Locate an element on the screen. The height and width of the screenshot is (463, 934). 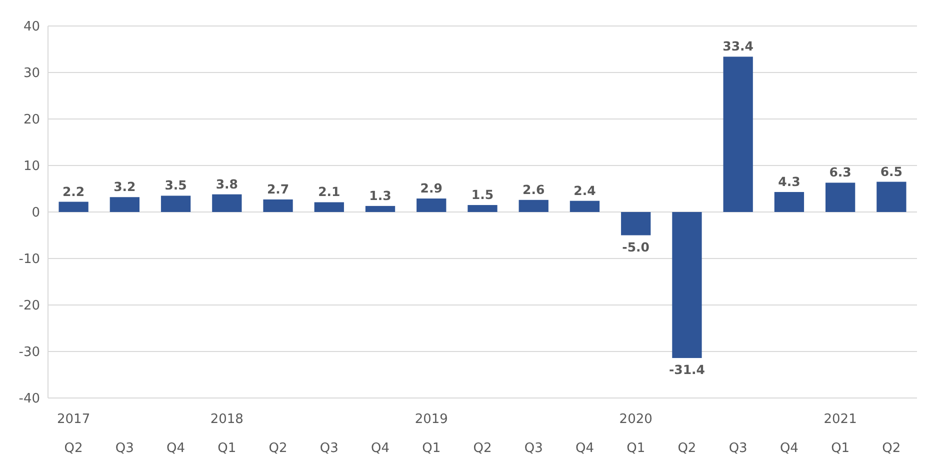
x-tick-label: 2021 Q1 is located at coordinates (840, 434).